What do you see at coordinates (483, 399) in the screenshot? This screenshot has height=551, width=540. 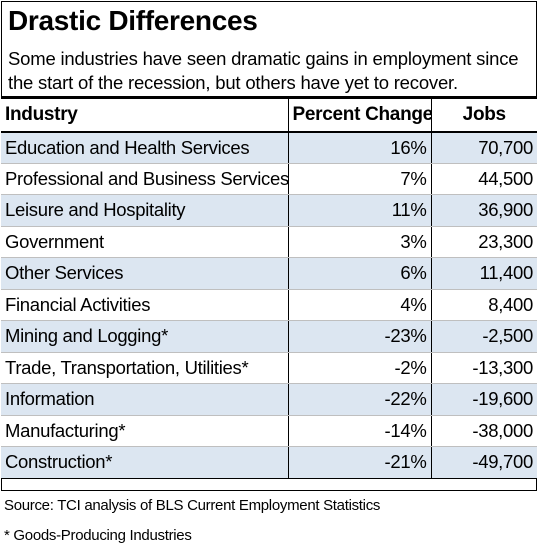 I see `cell-jobs: -19,600` at bounding box center [483, 399].